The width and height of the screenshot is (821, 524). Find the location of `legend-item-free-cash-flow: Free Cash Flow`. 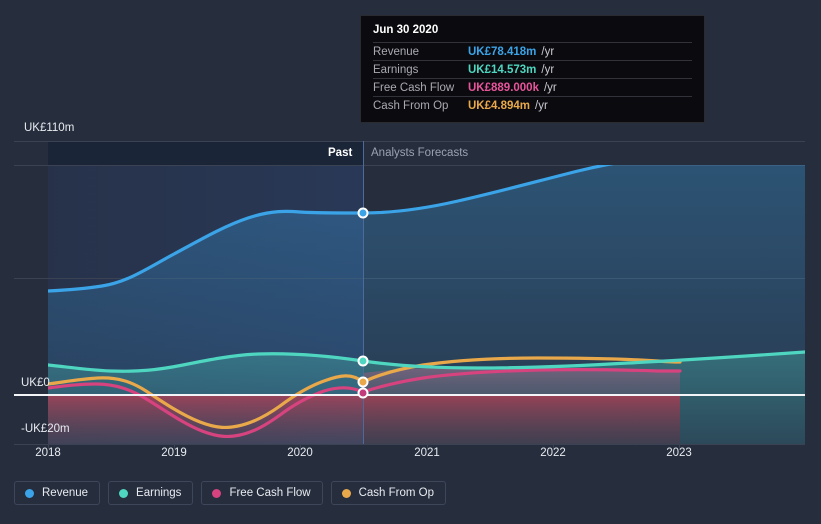

legend-item-free-cash-flow: Free Cash Flow is located at coordinates (262, 493).